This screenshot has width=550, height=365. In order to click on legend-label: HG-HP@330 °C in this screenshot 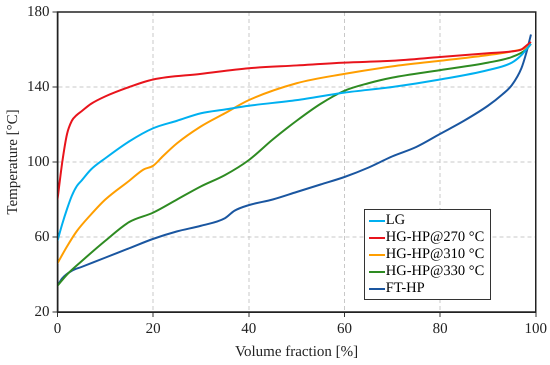, I will do `click(435, 271)`.